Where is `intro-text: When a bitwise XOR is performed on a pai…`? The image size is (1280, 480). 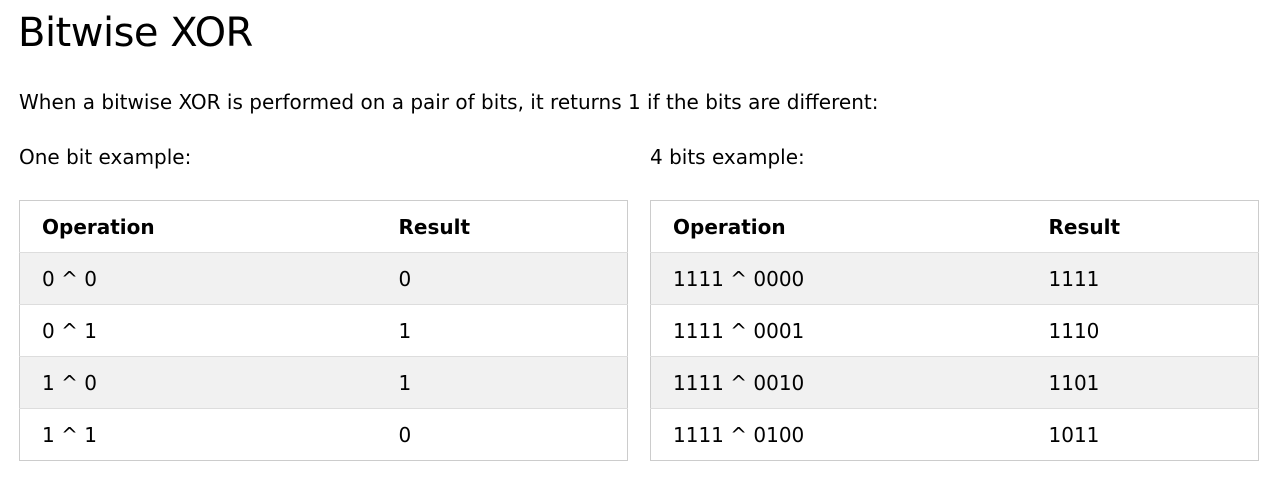
intro-text: When a bitwise XOR is performed on a pai… is located at coordinates (449, 102).